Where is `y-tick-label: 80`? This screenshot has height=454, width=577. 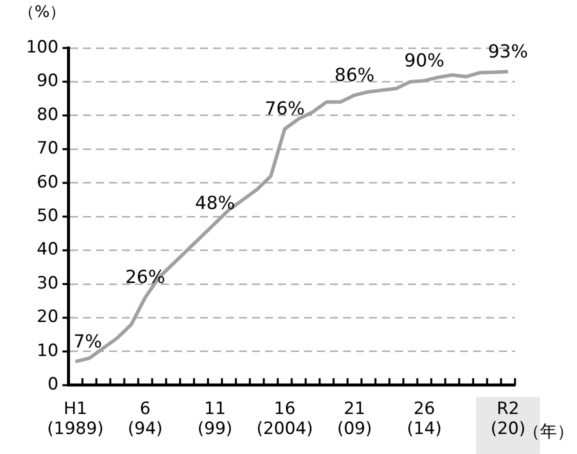 y-tick-label: 80 is located at coordinates (47, 114).